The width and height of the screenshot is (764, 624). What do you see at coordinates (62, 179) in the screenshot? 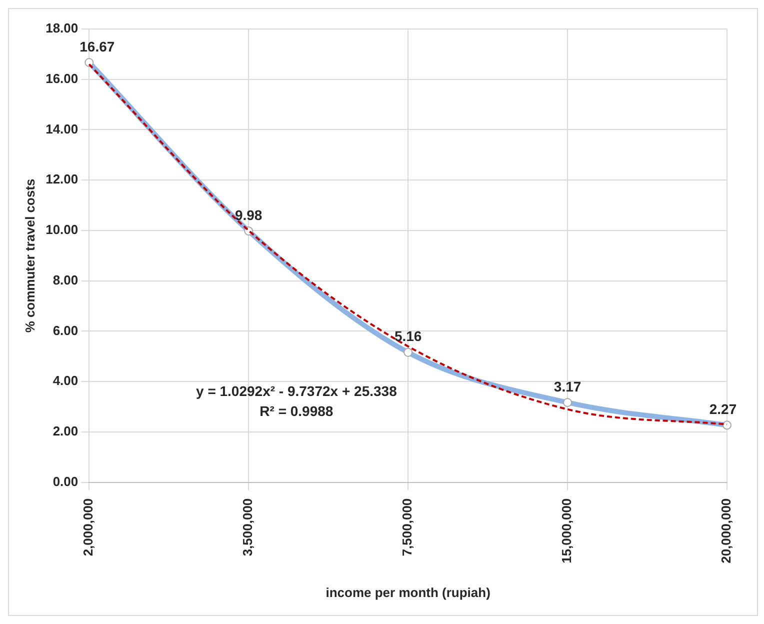
I see `y-tick-label: 12.00` at bounding box center [62, 179].